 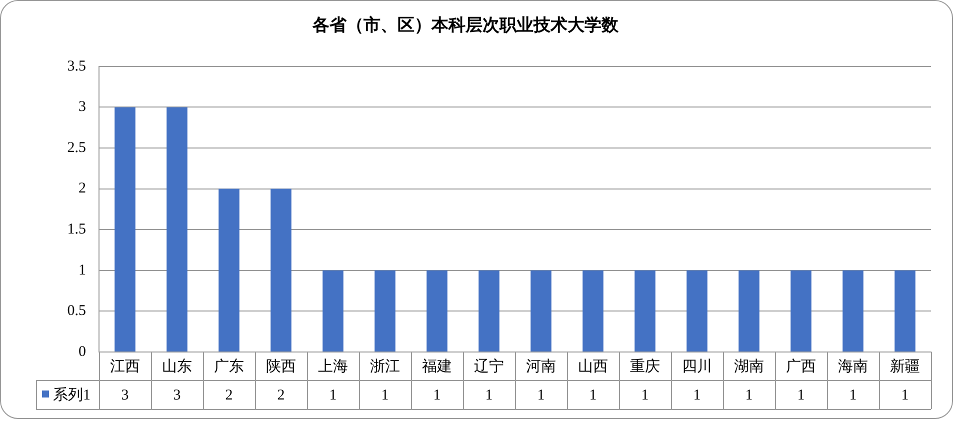 What do you see at coordinates (333, 366) in the screenshot?
I see `x-tick-label: 上海` at bounding box center [333, 366].